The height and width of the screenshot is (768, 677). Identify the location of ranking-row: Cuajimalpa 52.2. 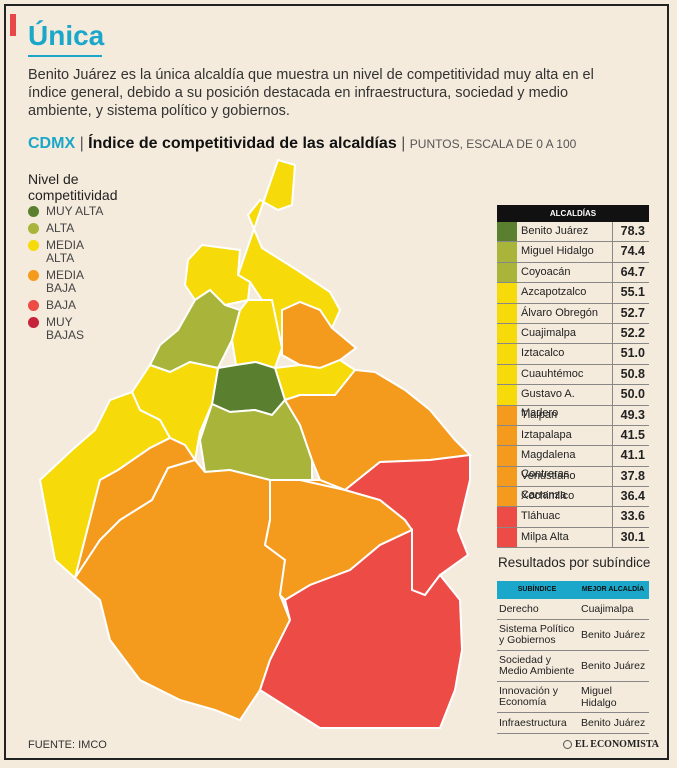
(573, 334).